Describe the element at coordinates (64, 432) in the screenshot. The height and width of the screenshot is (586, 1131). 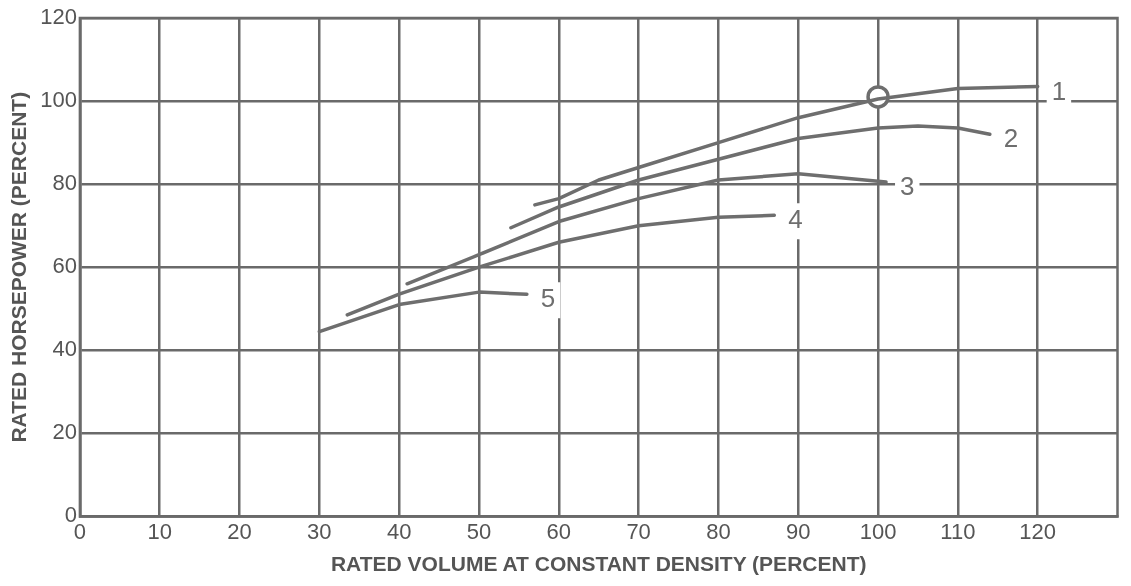
I see `y-tick-label: 20` at that location.